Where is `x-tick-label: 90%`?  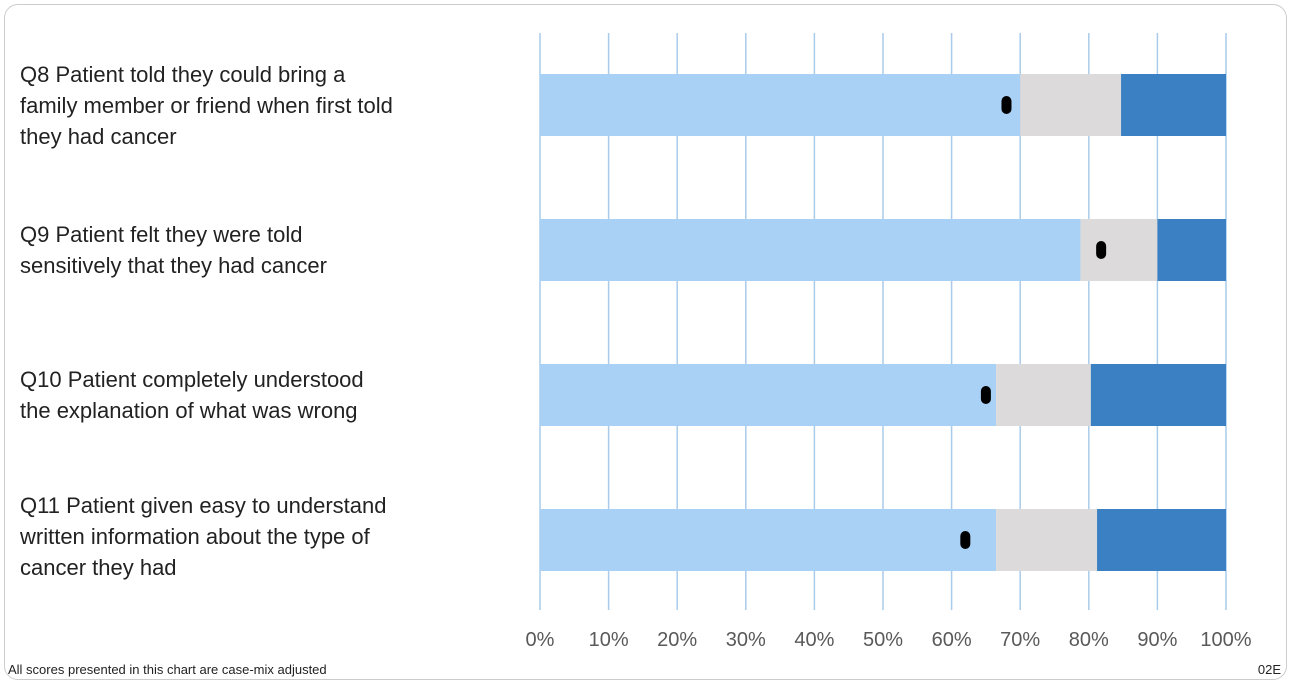 x-tick-label: 90% is located at coordinates (1157, 640).